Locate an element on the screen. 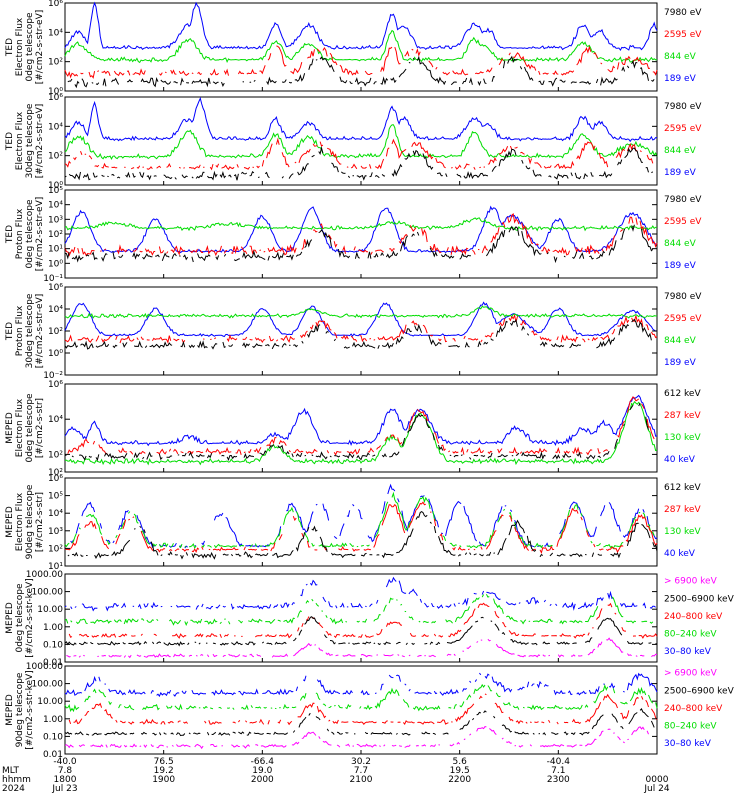 Image resolution: width=750 pixels, height=800 pixels. x-row-value: 1800 is located at coordinates (65, 780).